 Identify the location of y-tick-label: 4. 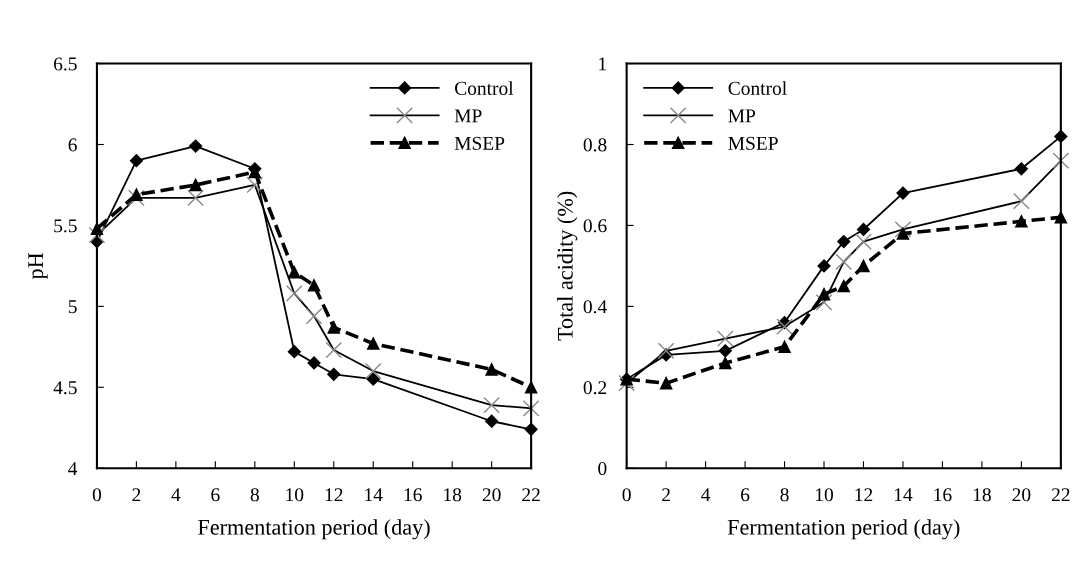
(73, 468).